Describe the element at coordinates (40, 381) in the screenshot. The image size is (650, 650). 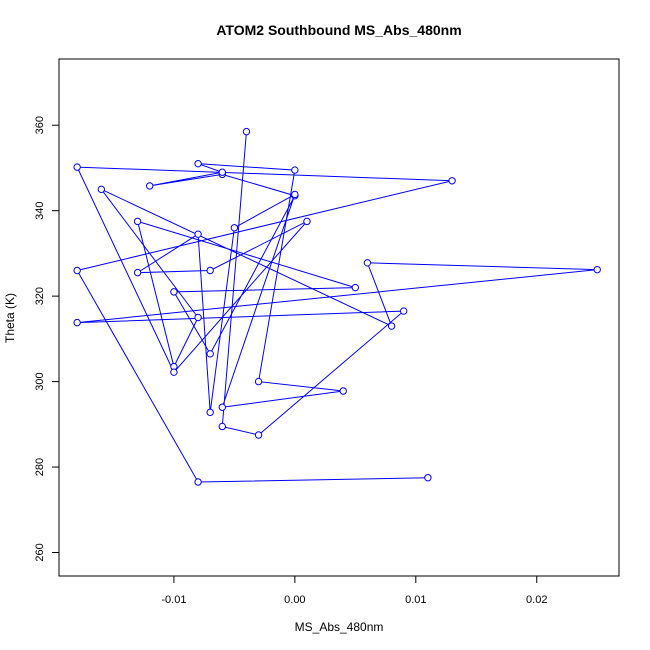
I see `y-tick-label: 300` at that location.